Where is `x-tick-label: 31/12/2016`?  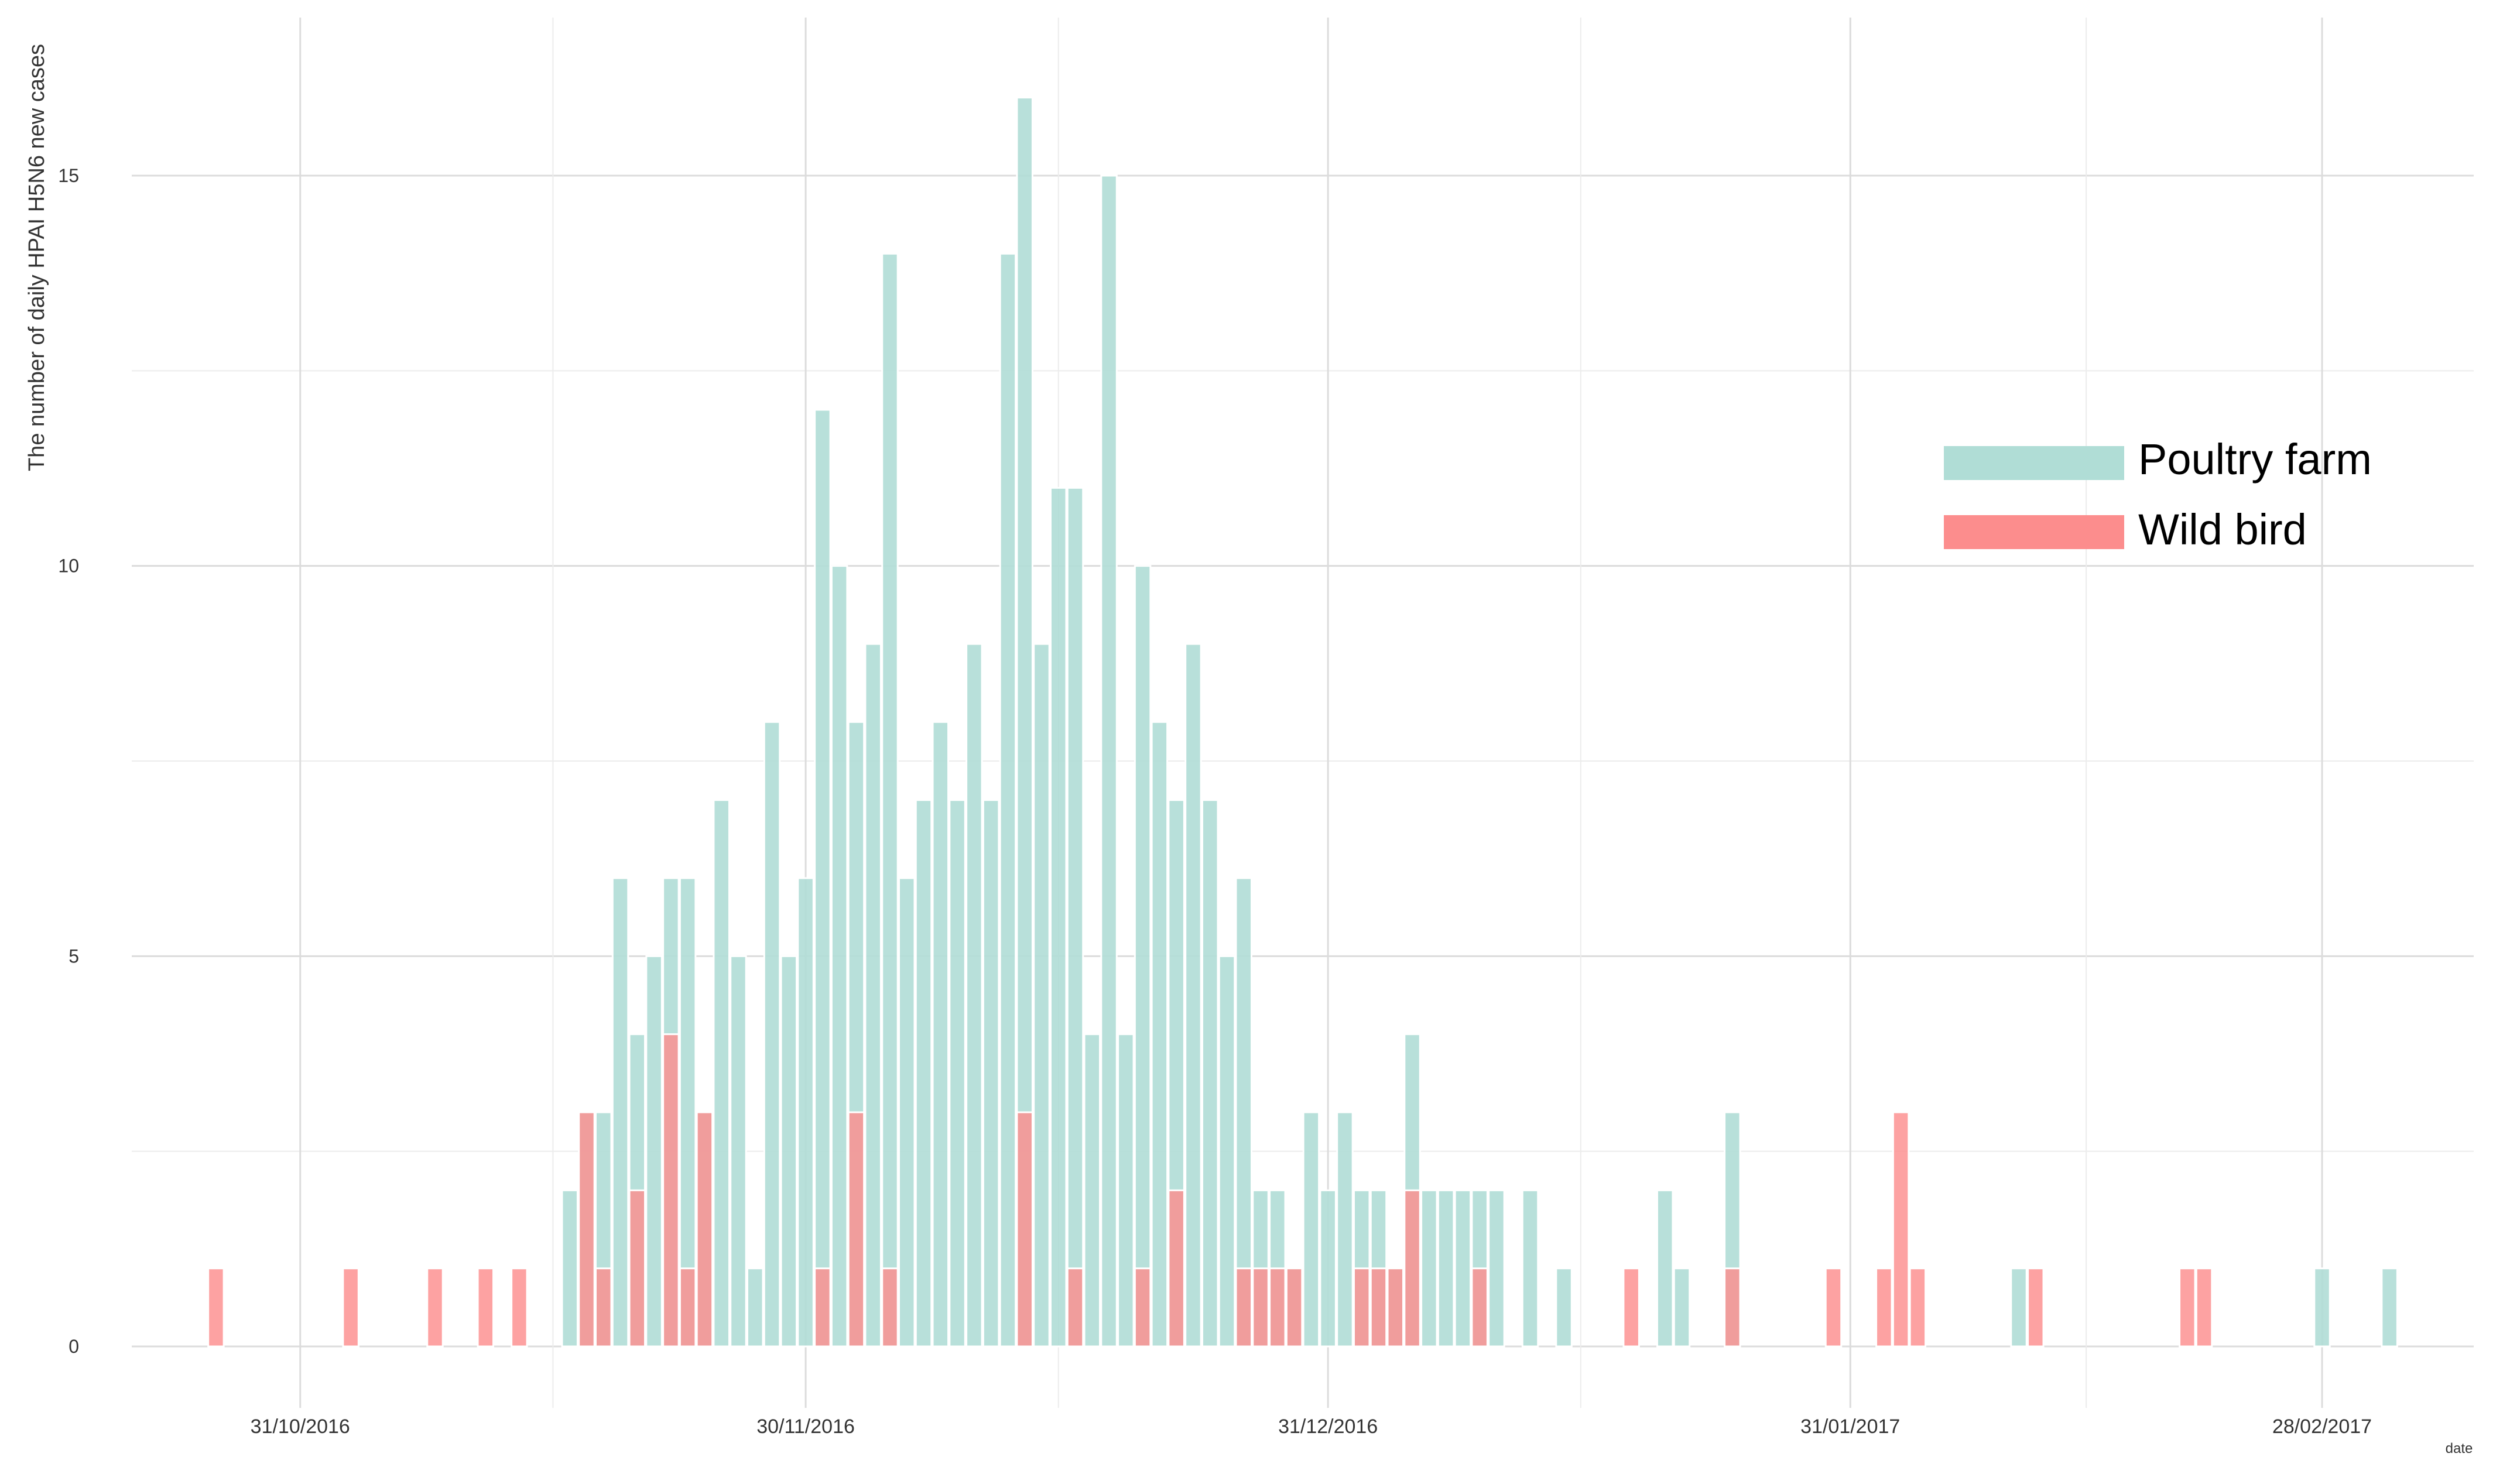
x-tick-label: 31/12/2016 is located at coordinates (1328, 1427).